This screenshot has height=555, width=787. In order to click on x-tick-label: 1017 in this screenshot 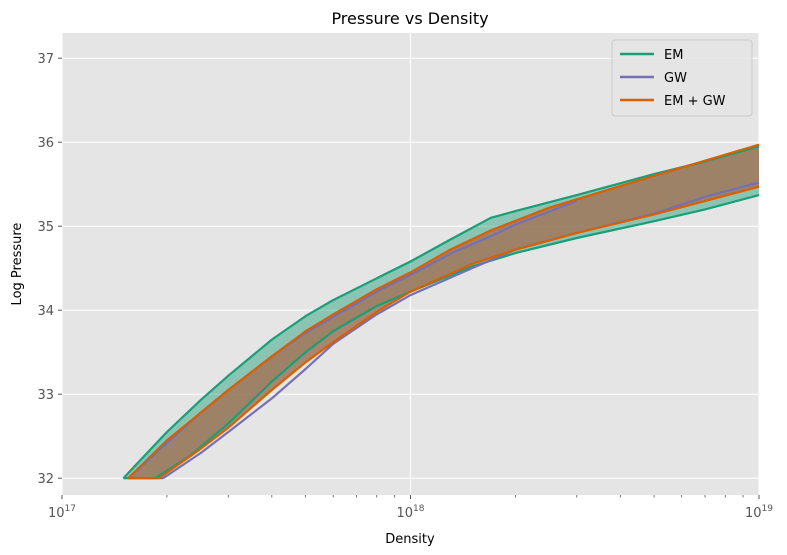, I will do `click(62, 512)`.